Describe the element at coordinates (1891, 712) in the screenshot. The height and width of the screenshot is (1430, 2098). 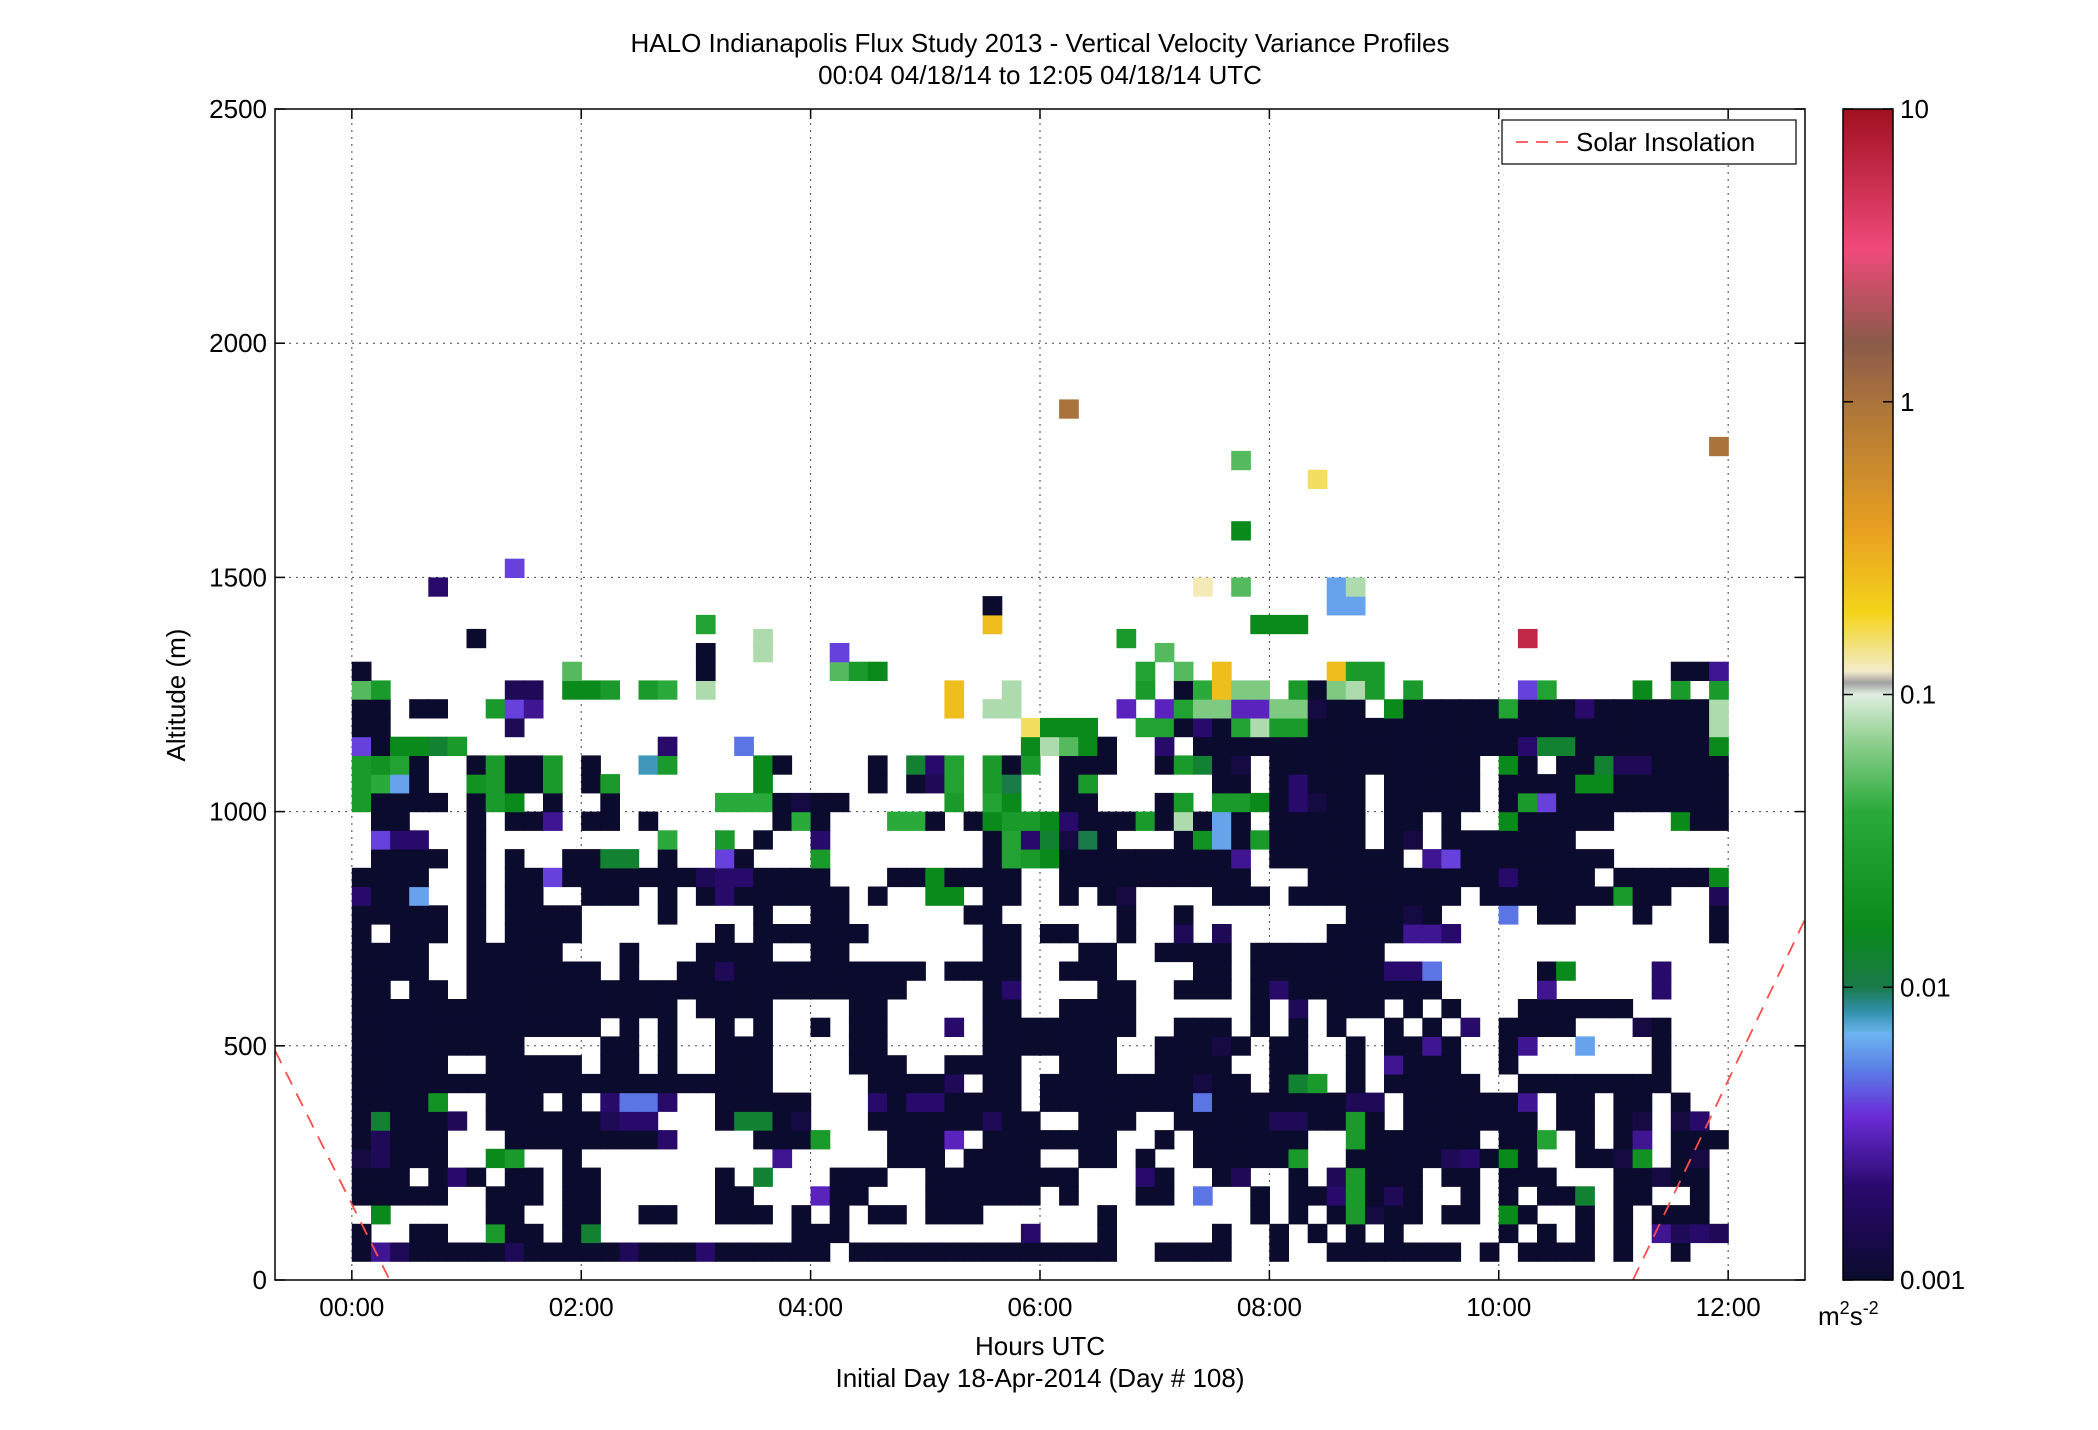
I see `colorbar: 0.001 0.01 0.1 1 10 m2s-2` at that location.